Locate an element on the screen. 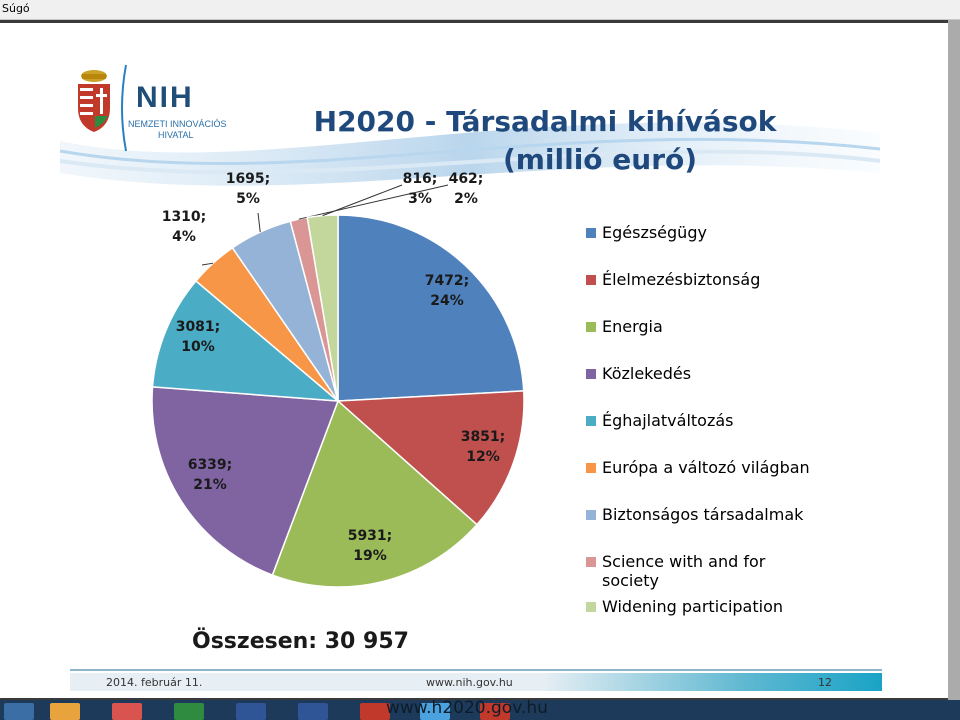  logo-name-line2: HIVATAL is located at coordinates (176, 135).